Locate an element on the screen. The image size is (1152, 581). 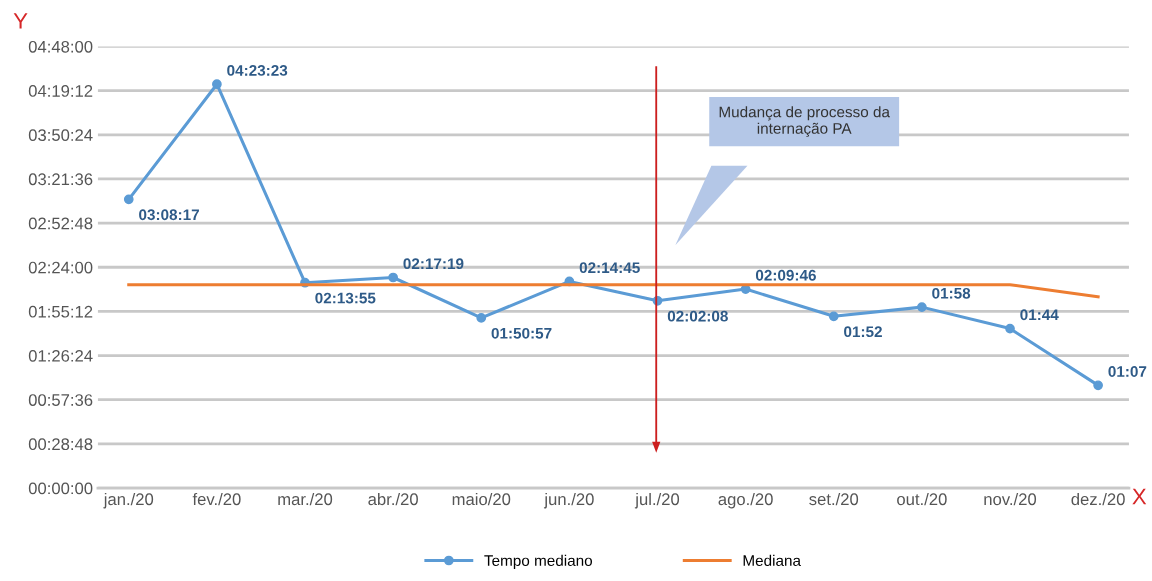
data-label: 02:09:46 is located at coordinates (785, 275).